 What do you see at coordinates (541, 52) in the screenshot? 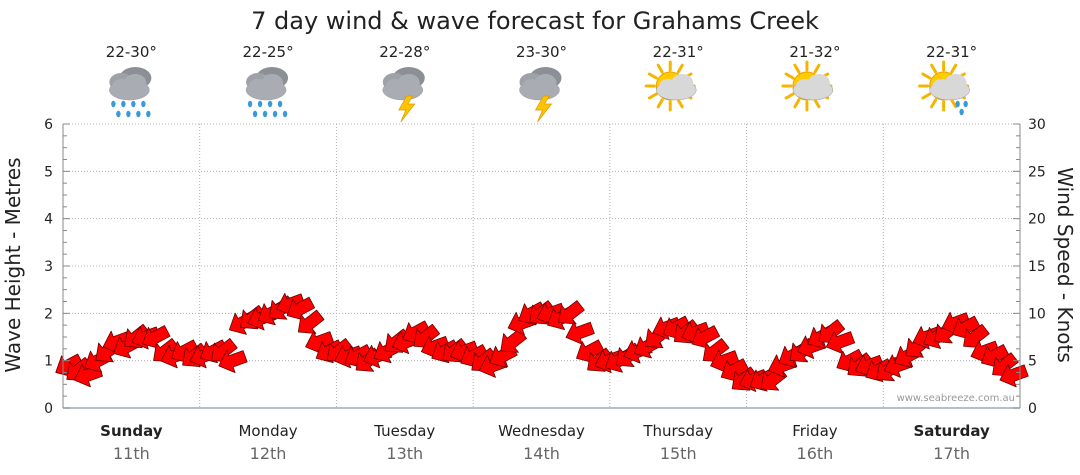
I see `day-temperature: 23-30°` at bounding box center [541, 52].